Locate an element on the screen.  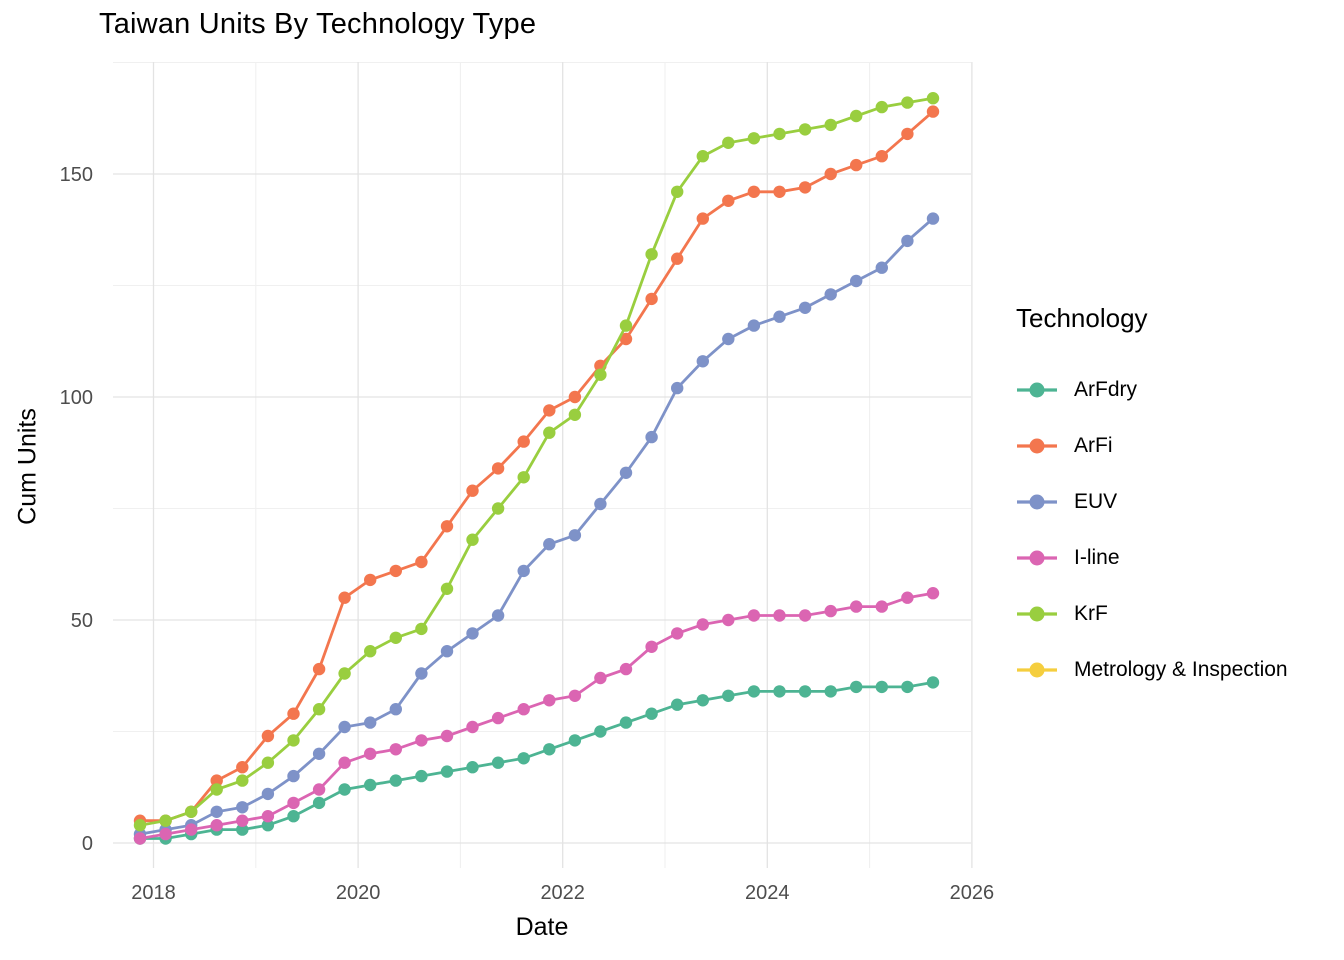
x-tick-label: 2020 is located at coordinates (358, 893).